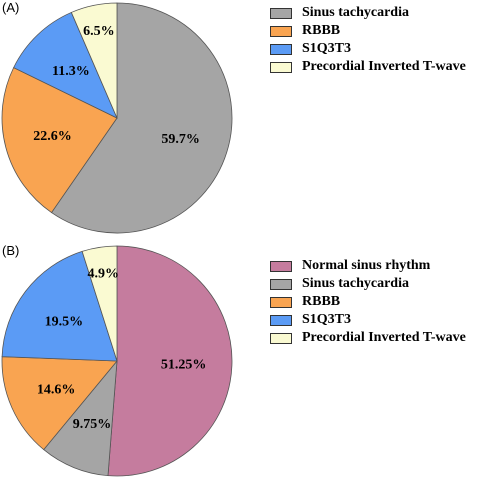 The height and width of the screenshot is (486, 500). What do you see at coordinates (99, 31) in the screenshot?
I see `data-label-precordial-inverted-t-wave: 6.5%` at bounding box center [99, 31].